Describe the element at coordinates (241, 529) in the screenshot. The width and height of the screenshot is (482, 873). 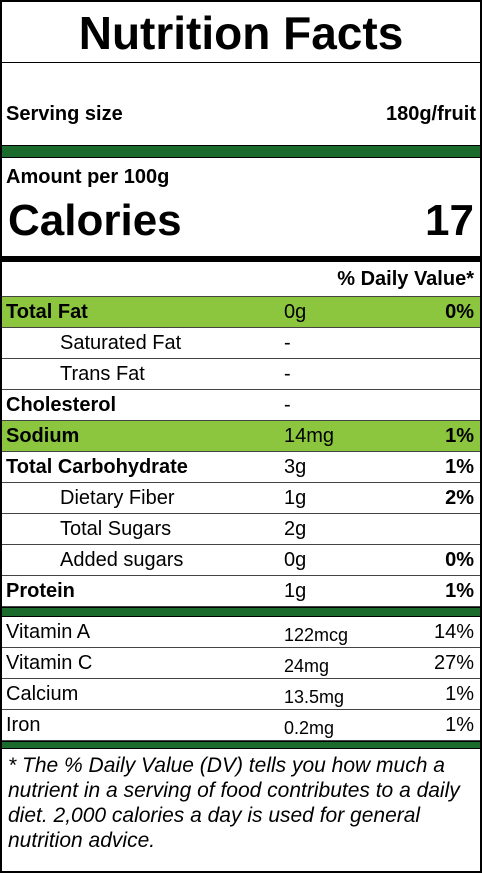
I see `nutrient-row: Total Sugars 2g` at that location.